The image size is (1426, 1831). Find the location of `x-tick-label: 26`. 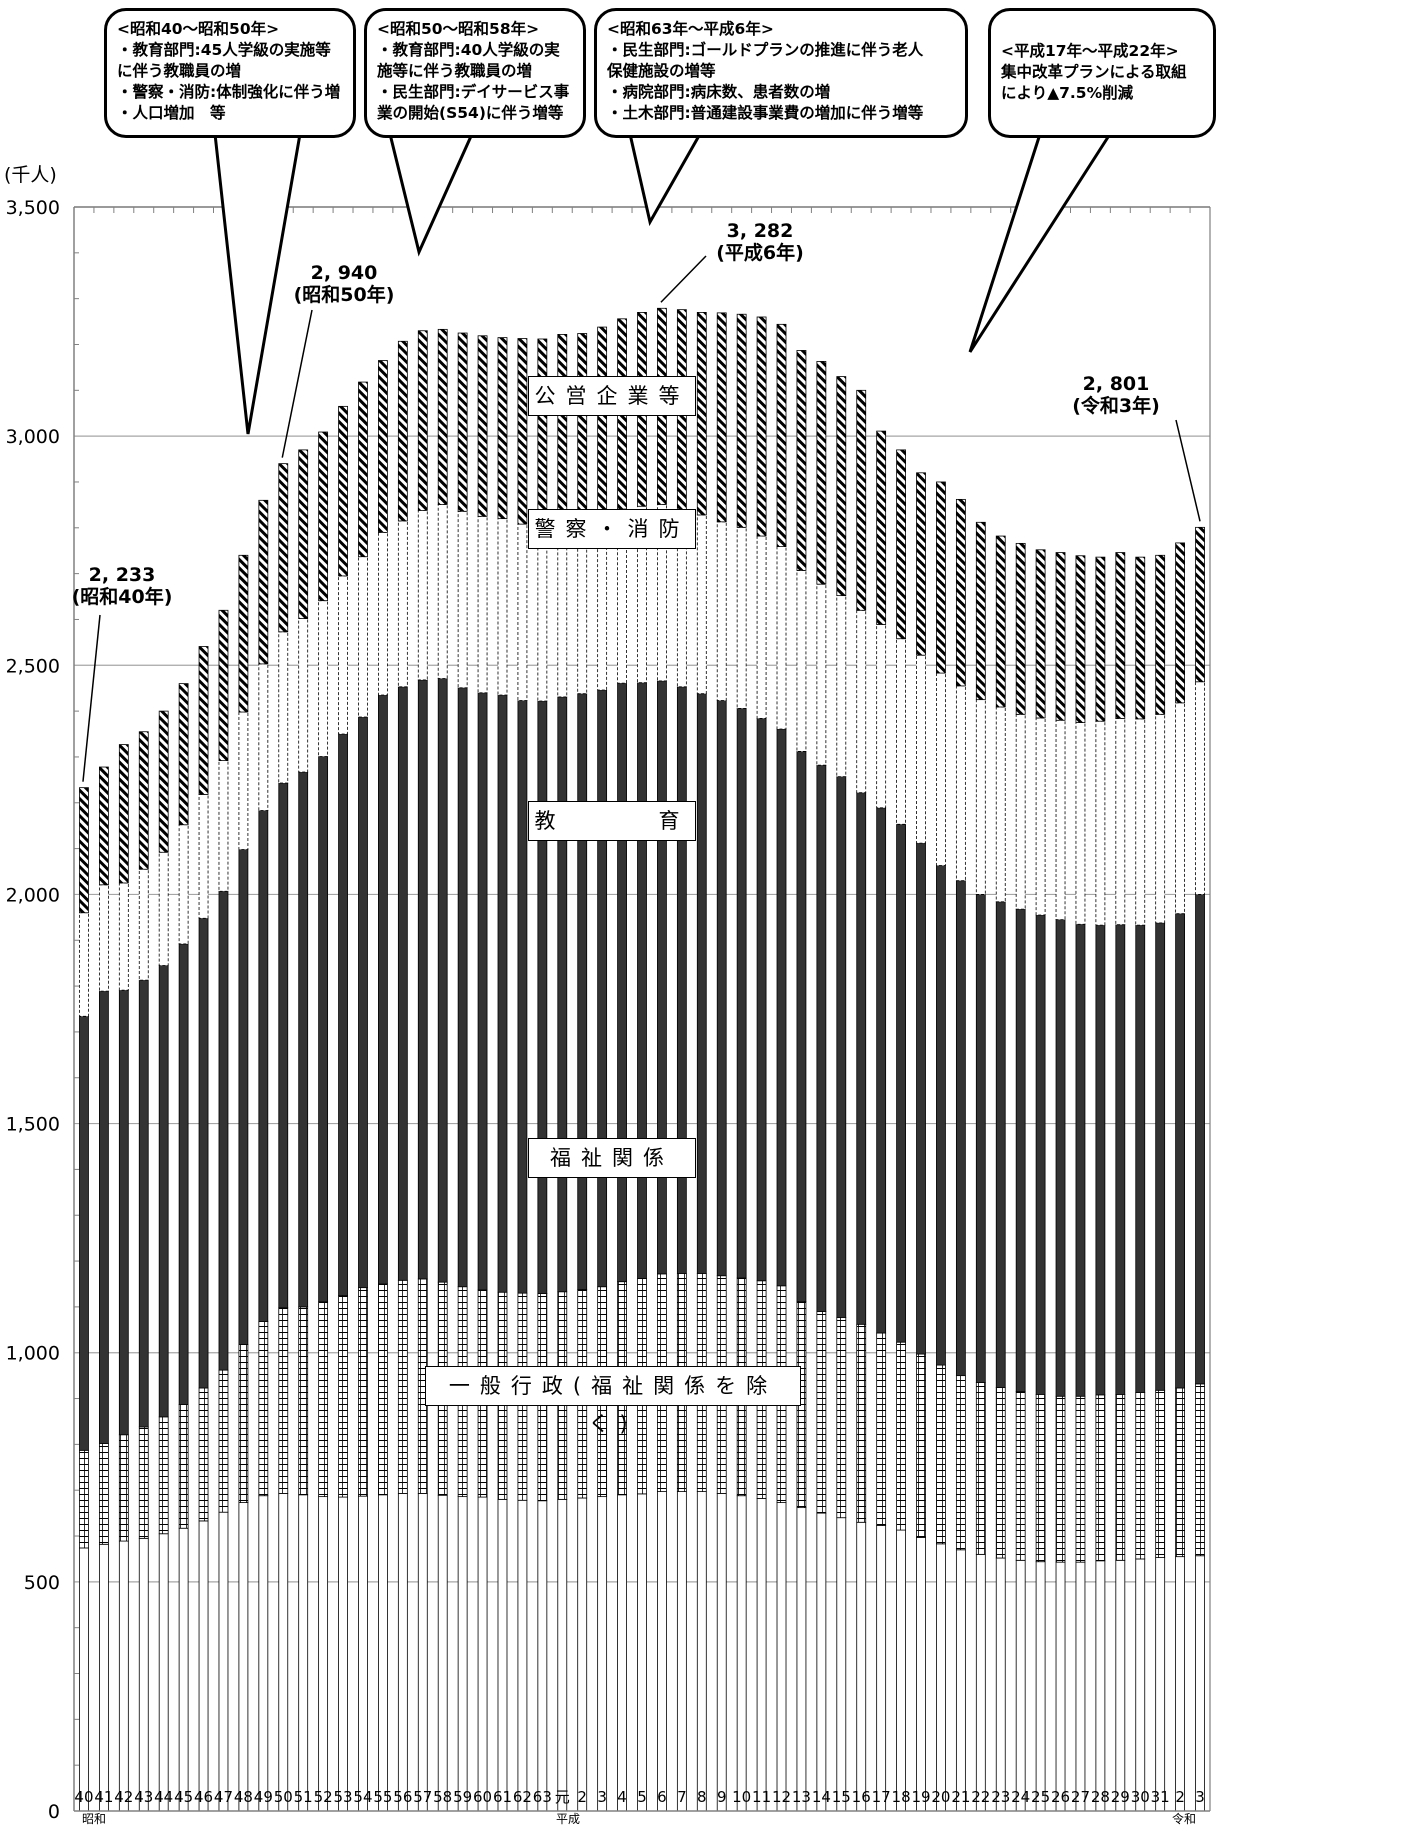

x-tick-label: 26 is located at coordinates (1060, 1797).